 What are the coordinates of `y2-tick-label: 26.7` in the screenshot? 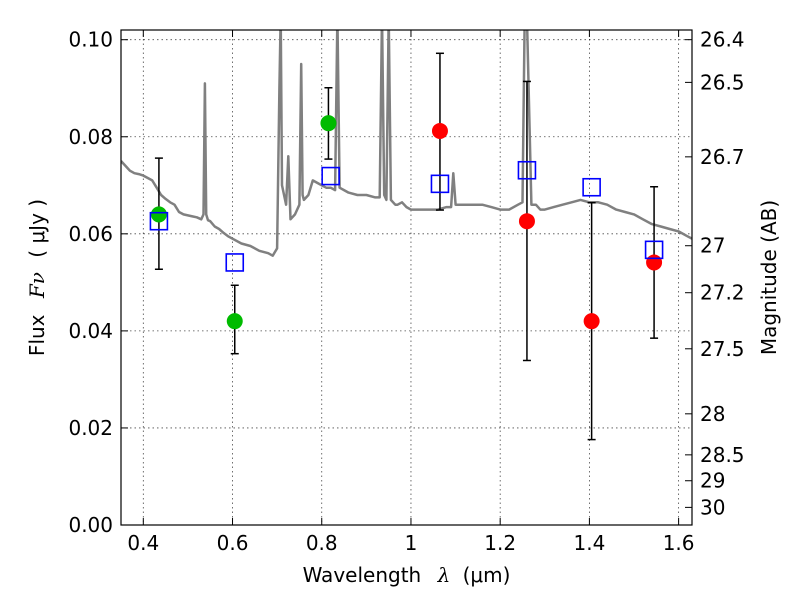 It's located at (722, 157).